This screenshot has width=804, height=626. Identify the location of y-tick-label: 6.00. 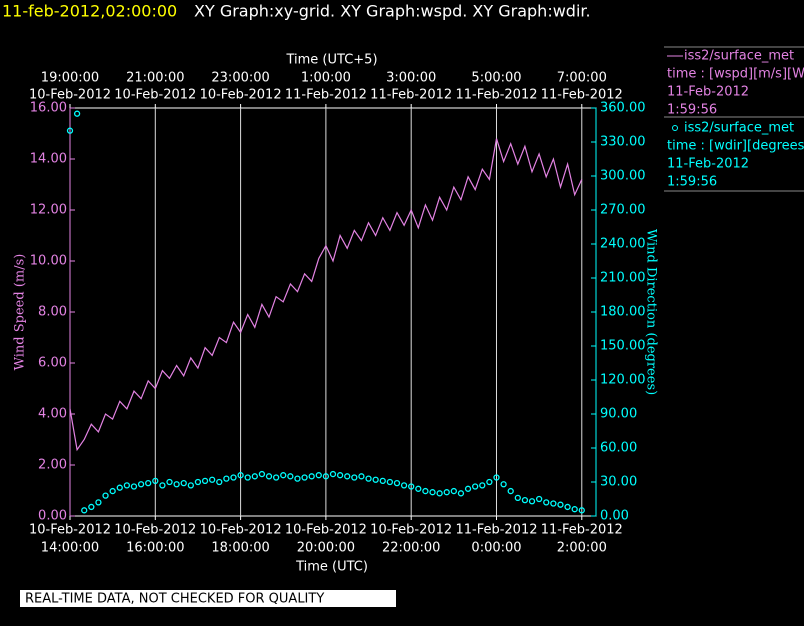
(52, 363).